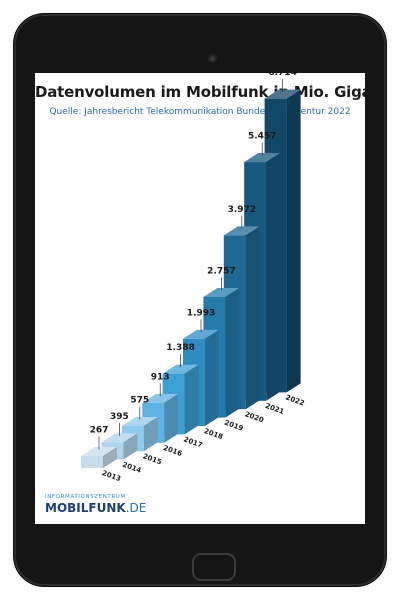  What do you see at coordinates (92, 462) in the screenshot?
I see `bar-front-face` at bounding box center [92, 462].